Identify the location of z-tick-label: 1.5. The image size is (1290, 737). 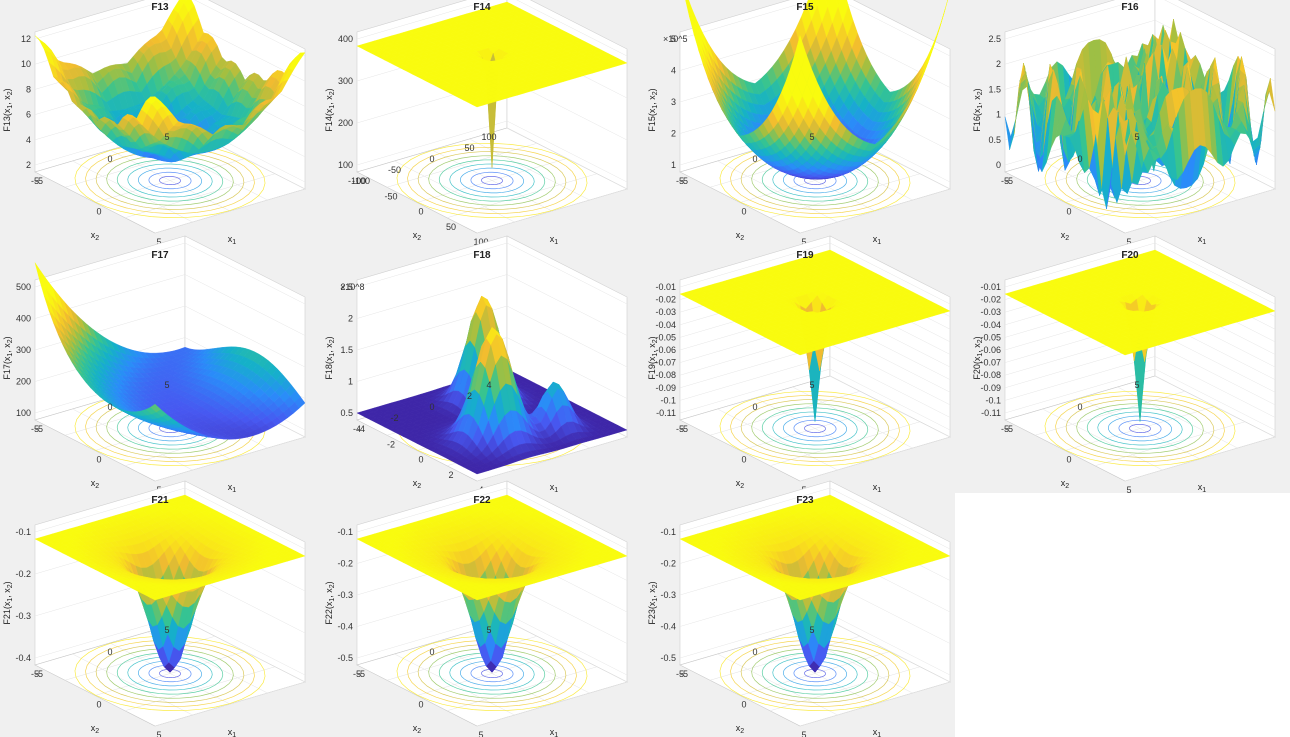
(994, 89).